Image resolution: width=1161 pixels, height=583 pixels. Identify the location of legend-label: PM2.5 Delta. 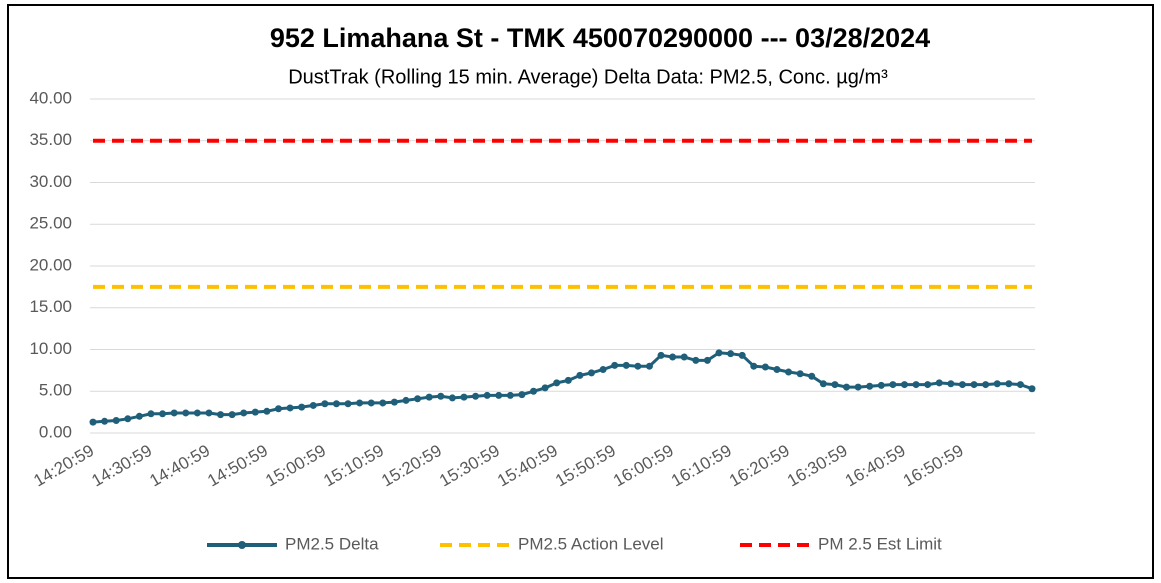
(332, 543).